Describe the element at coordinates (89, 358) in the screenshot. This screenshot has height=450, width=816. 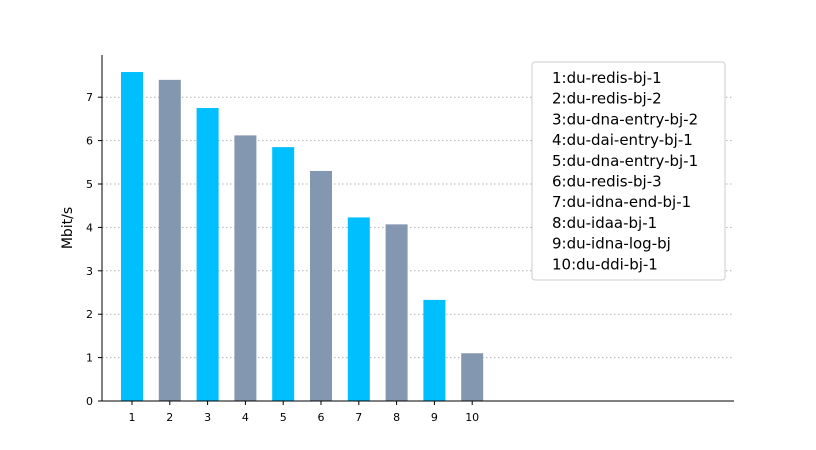
I see `y-tick-label: 1` at that location.